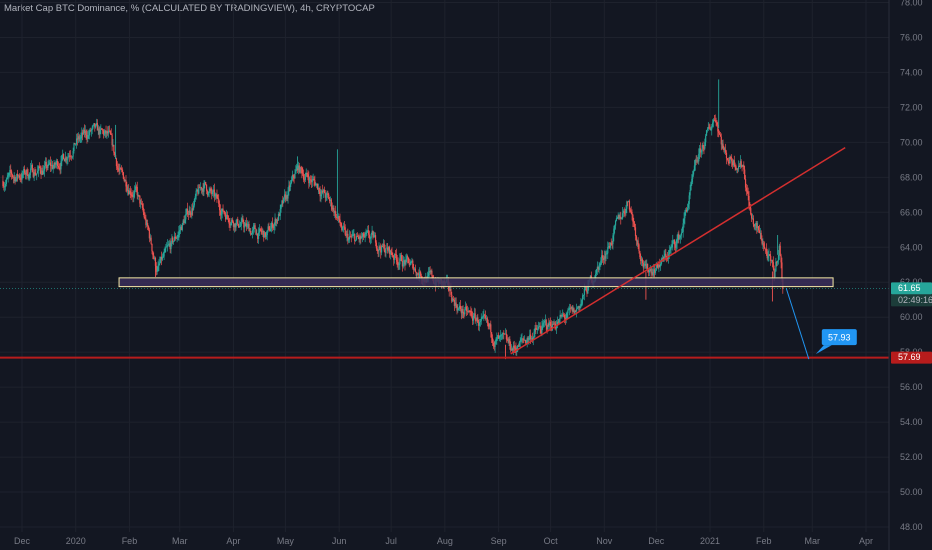 This screenshot has height=550, width=932. Describe the element at coordinates (797, 324) in the screenshot. I see `projection-line` at that location.